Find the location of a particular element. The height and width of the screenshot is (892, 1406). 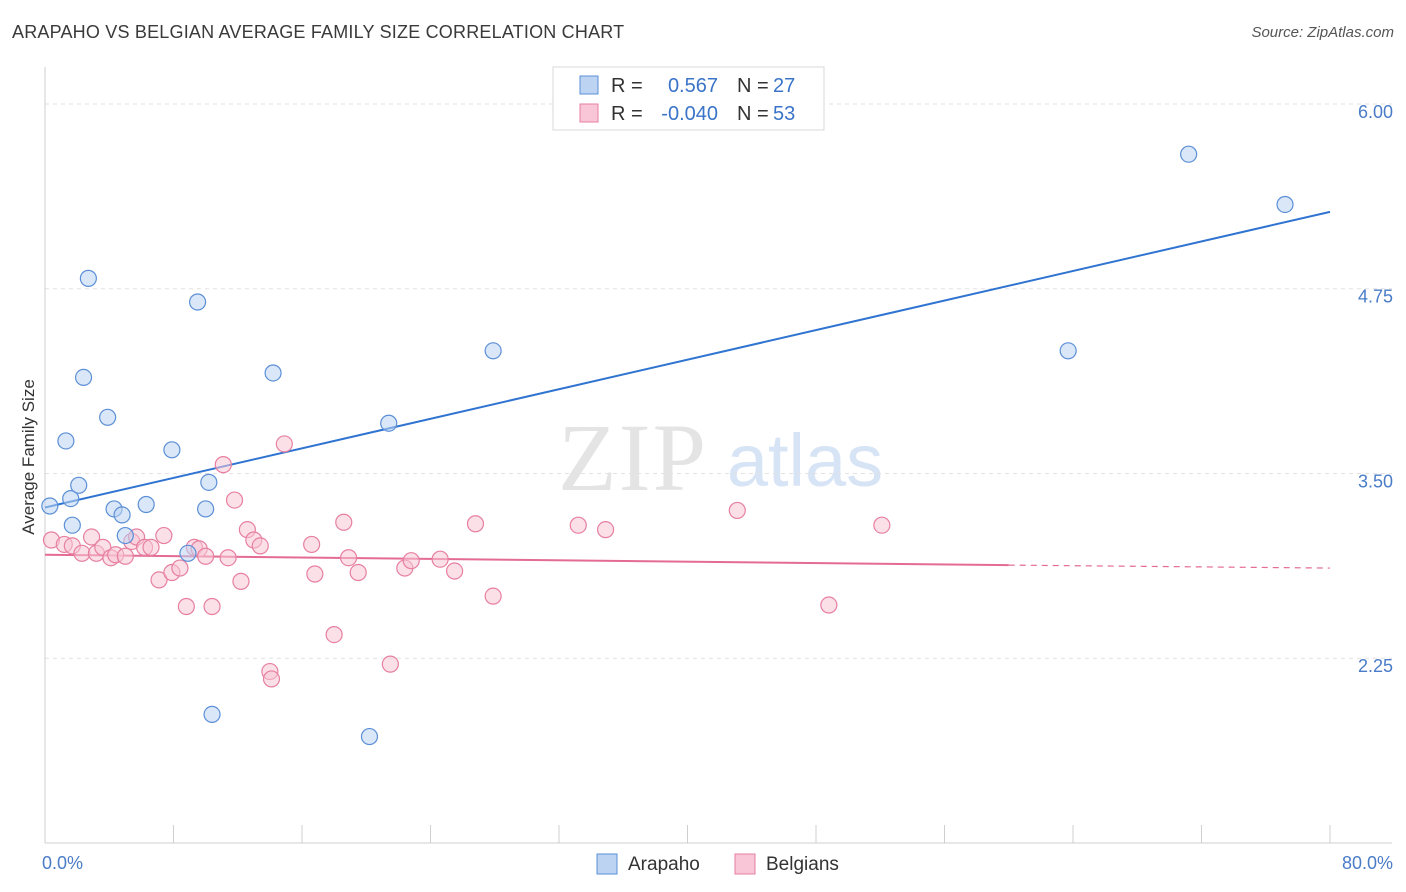

legend-swatch-belgians is located at coordinates (589, 113).